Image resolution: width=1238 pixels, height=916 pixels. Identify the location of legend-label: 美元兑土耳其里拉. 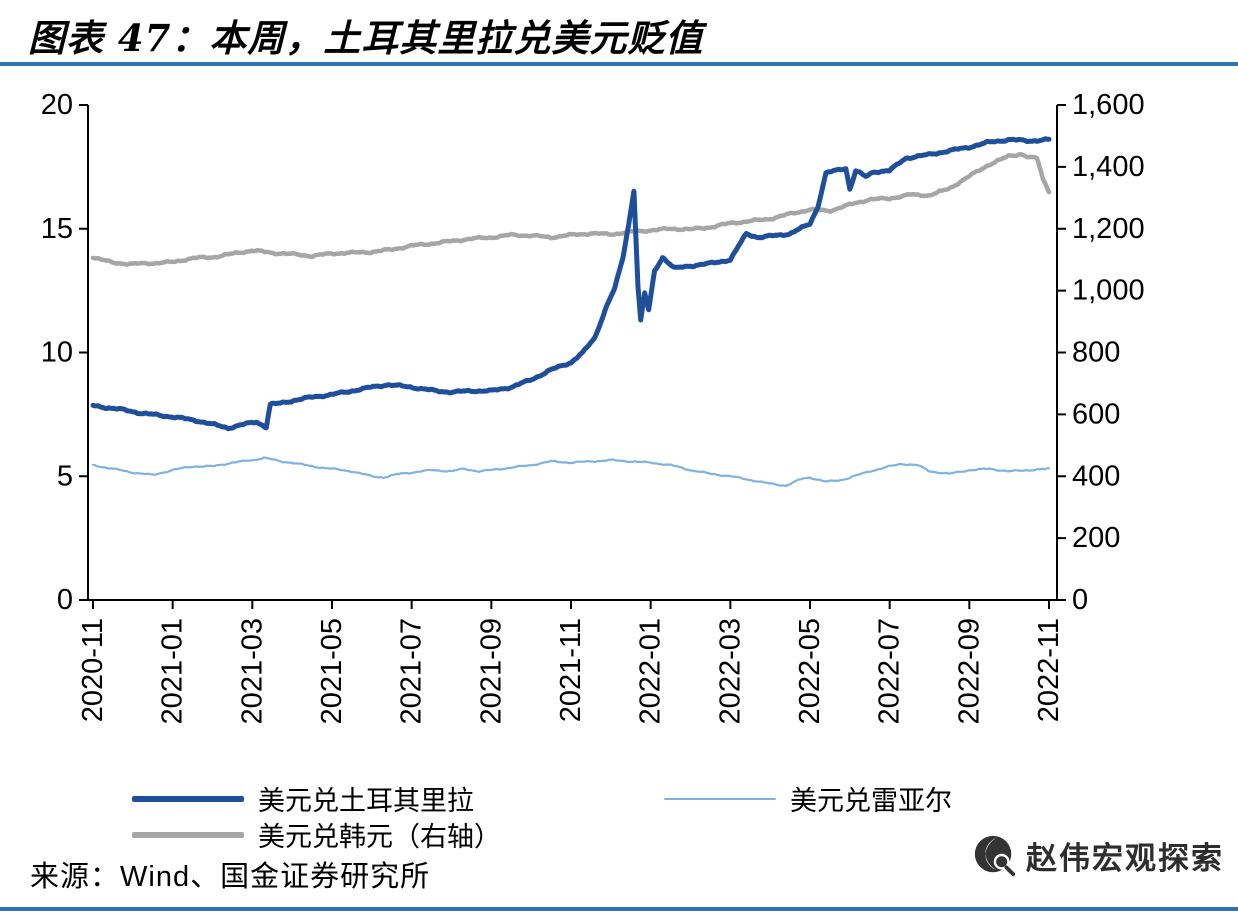
(366, 801).